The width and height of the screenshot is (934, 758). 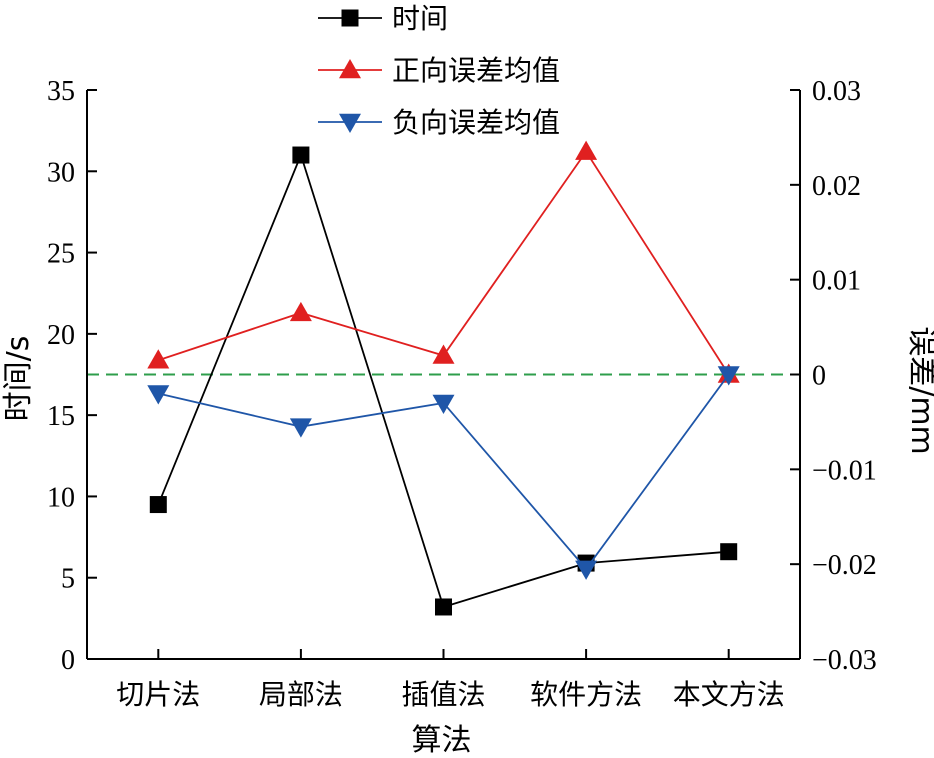 I want to click on right-y-tick-label: 0.02, so click(x=836, y=186).